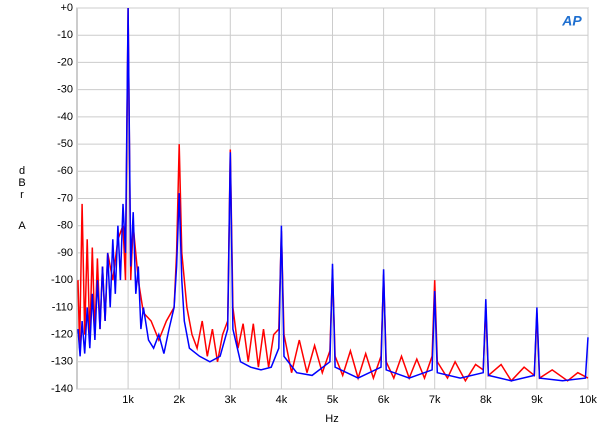 This screenshot has width=600, height=433. Describe the element at coordinates (22, 183) in the screenshot. I see `y-axis-label: dBr` at that location.